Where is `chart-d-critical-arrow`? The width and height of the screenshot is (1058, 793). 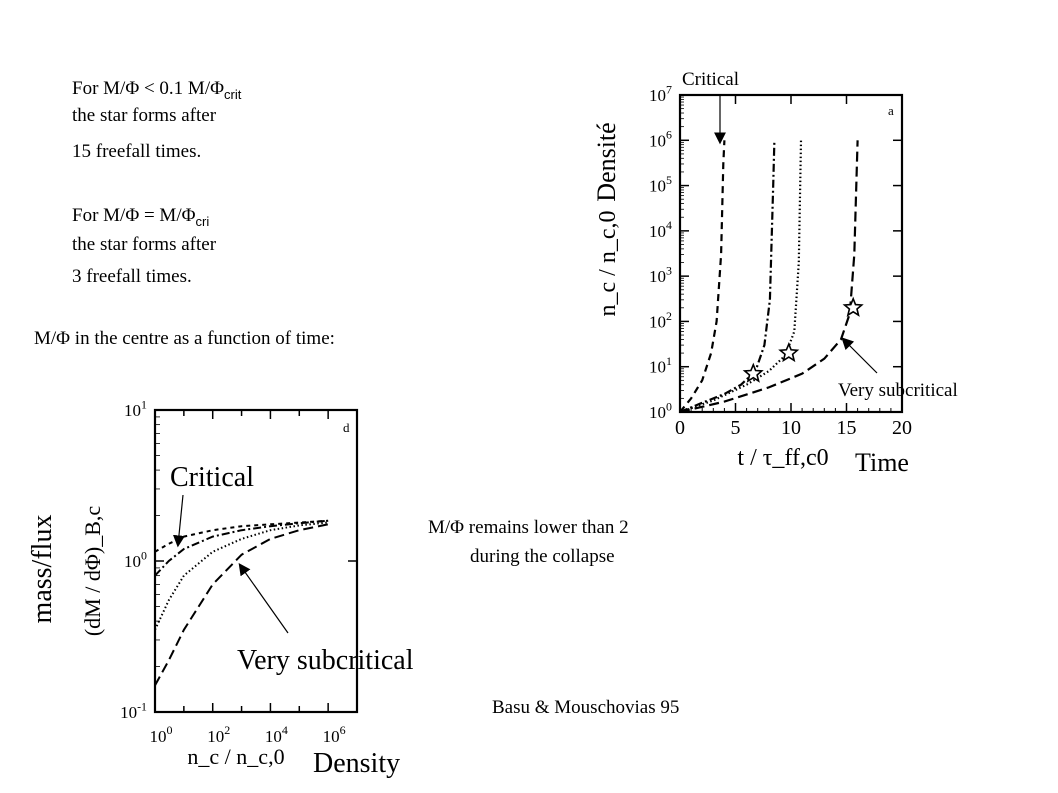
chart-d-critical-arrow is located at coordinates (178, 521).